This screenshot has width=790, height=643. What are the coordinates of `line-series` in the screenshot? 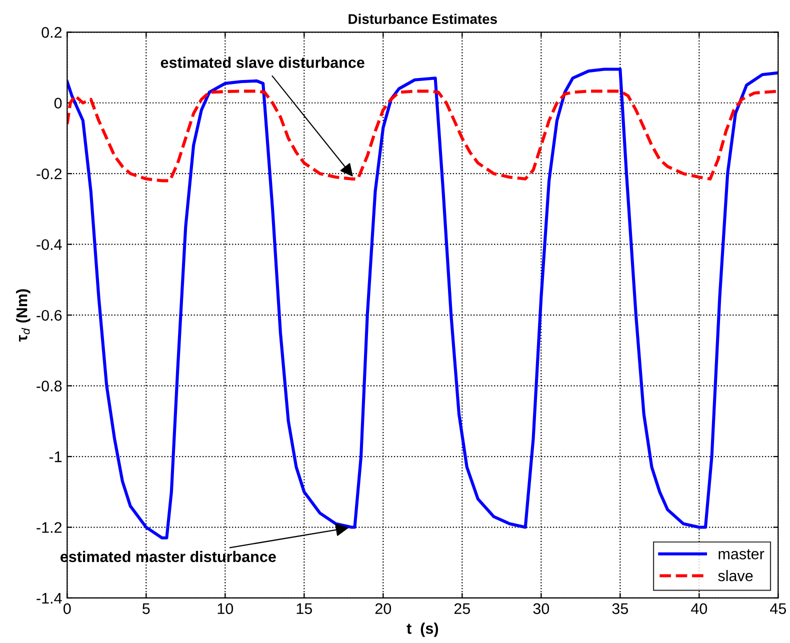 It's located at (422, 136).